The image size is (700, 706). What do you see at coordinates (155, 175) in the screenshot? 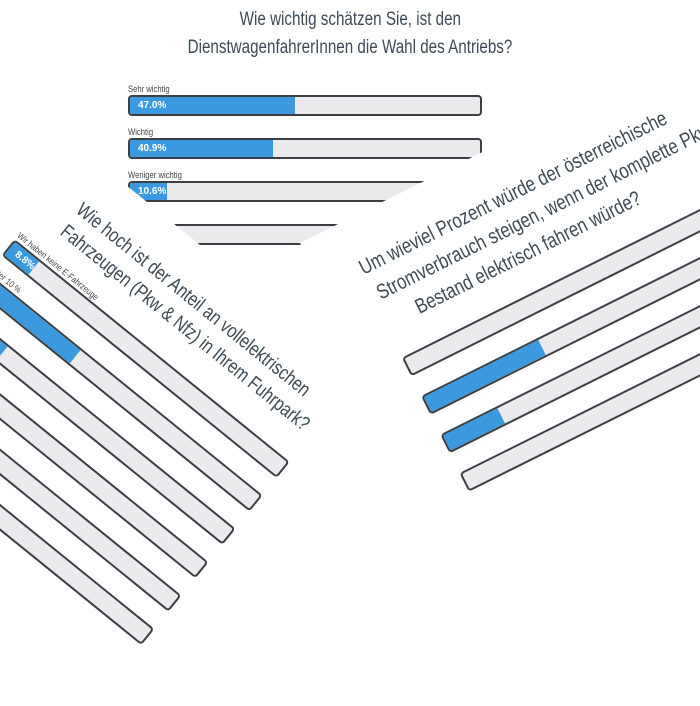
I see `option-label: Weniger wichtig` at bounding box center [155, 175].